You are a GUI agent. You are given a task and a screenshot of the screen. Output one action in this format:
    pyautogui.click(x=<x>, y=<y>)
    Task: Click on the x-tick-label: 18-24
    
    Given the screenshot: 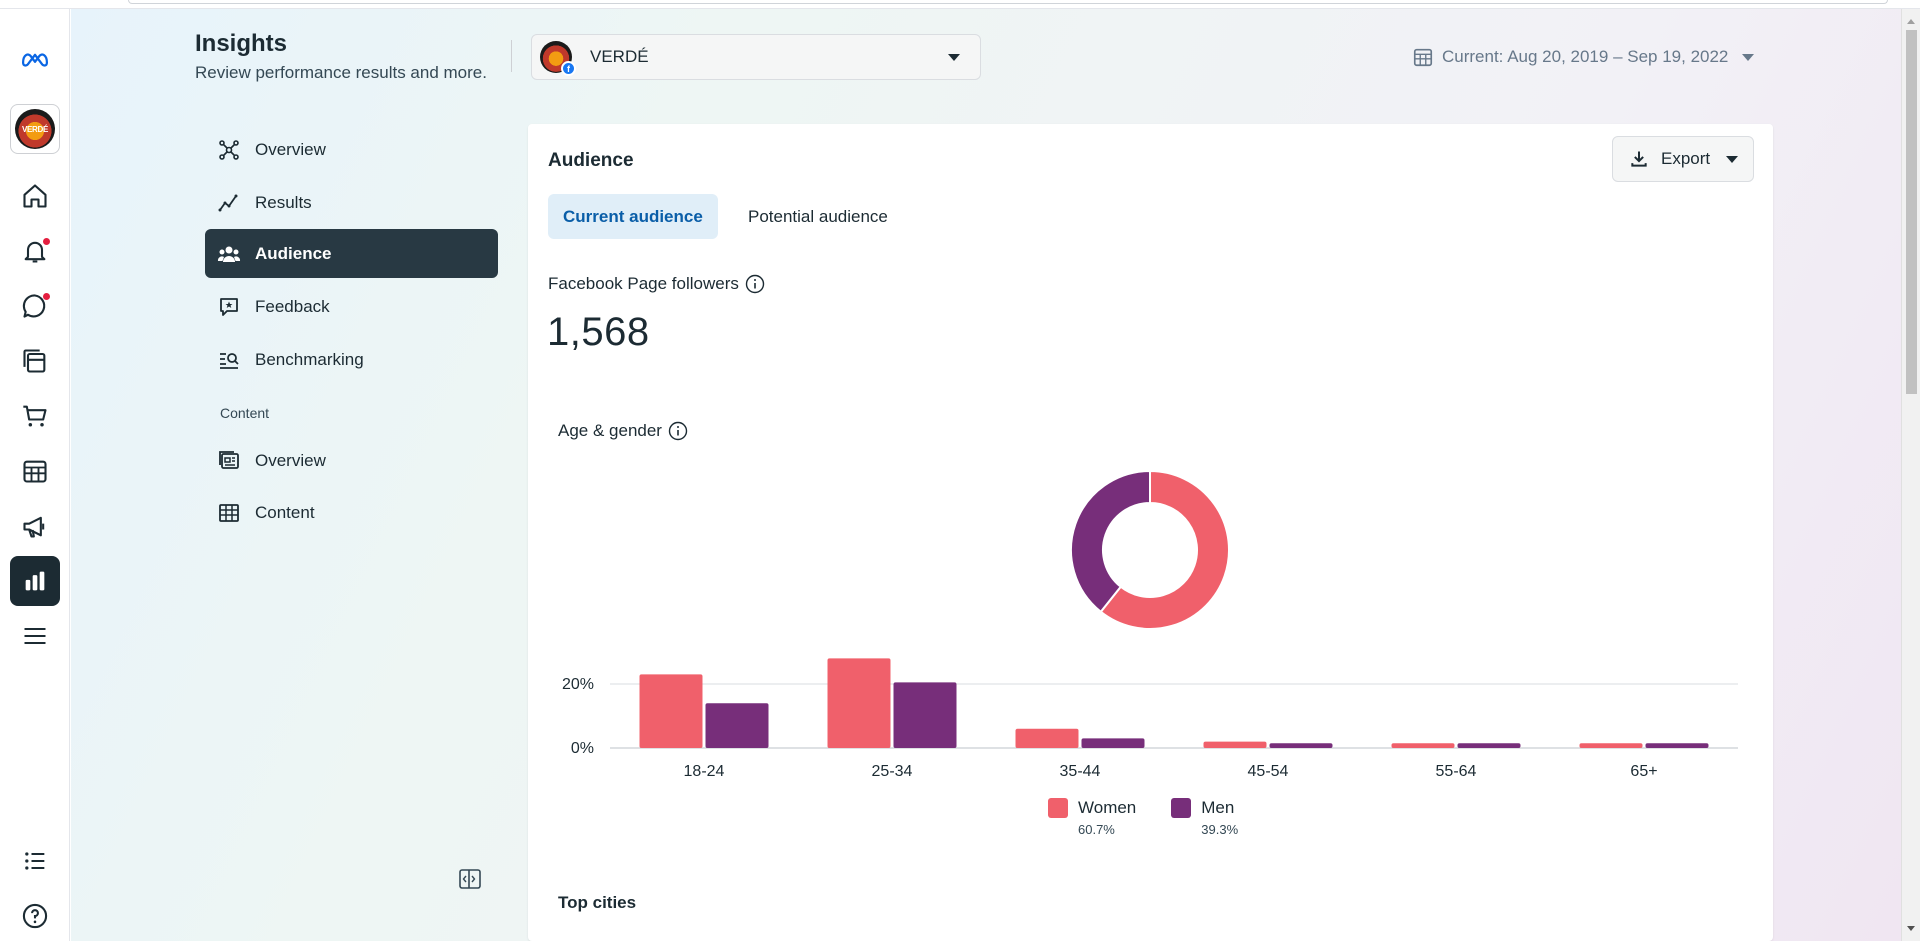 What is the action you would take?
    pyautogui.click(x=704, y=771)
    